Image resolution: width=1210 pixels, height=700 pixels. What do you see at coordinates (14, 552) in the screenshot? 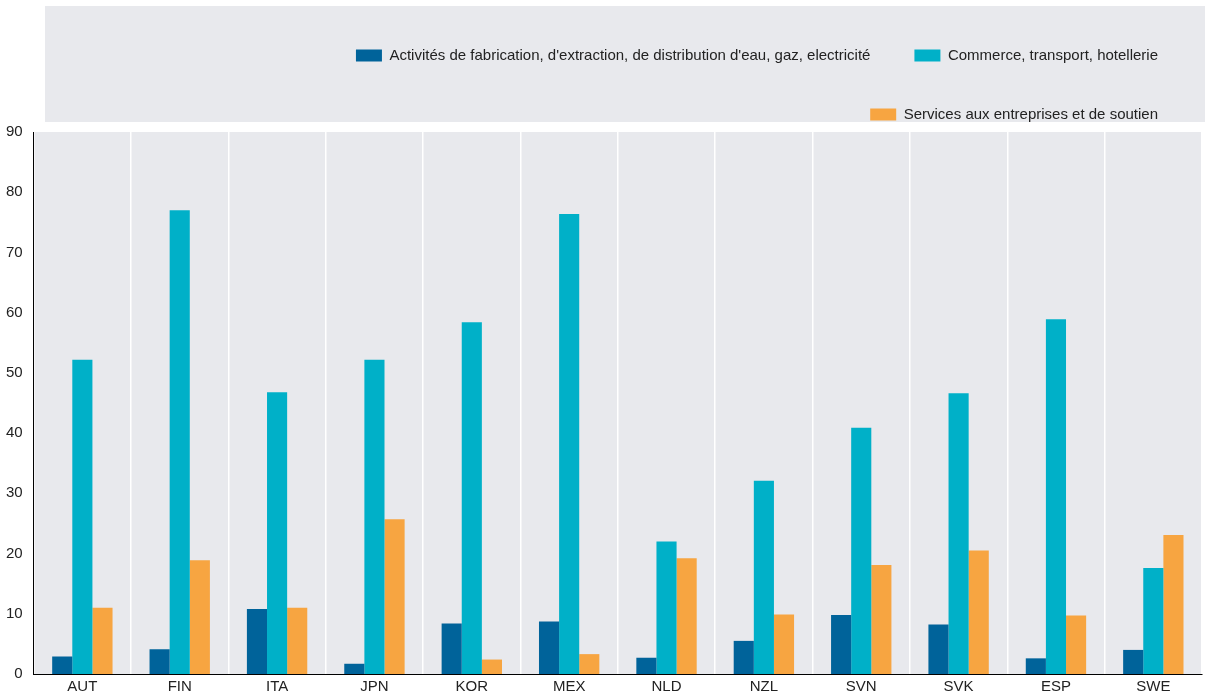
I see `y-tick-label: 20` at bounding box center [14, 552].